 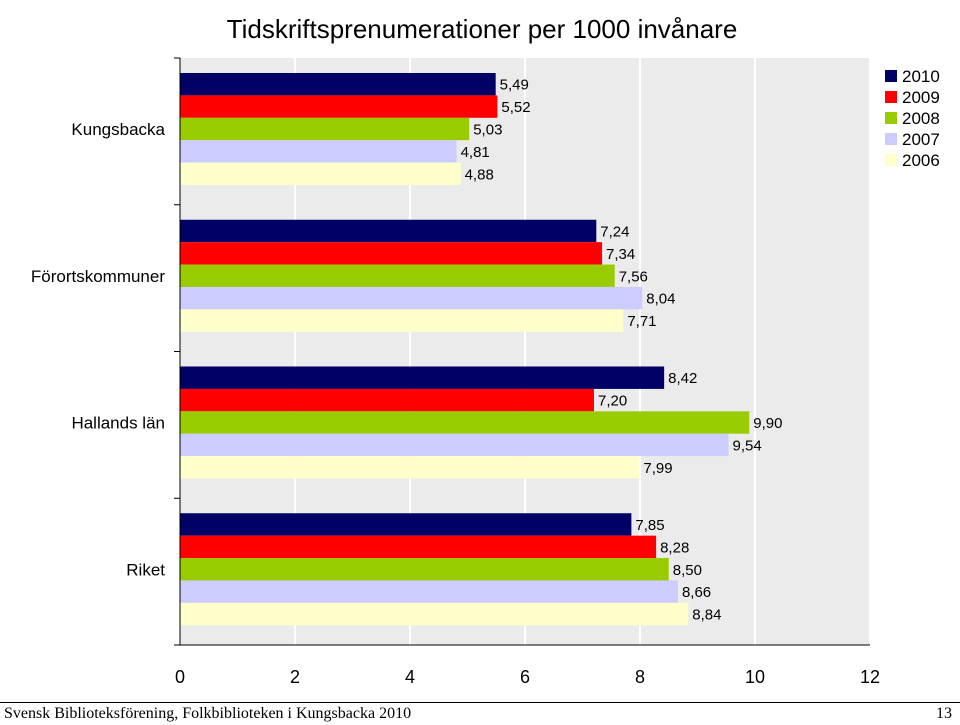 What do you see at coordinates (620, 254) in the screenshot?
I see `data-label: 7,34` at bounding box center [620, 254].